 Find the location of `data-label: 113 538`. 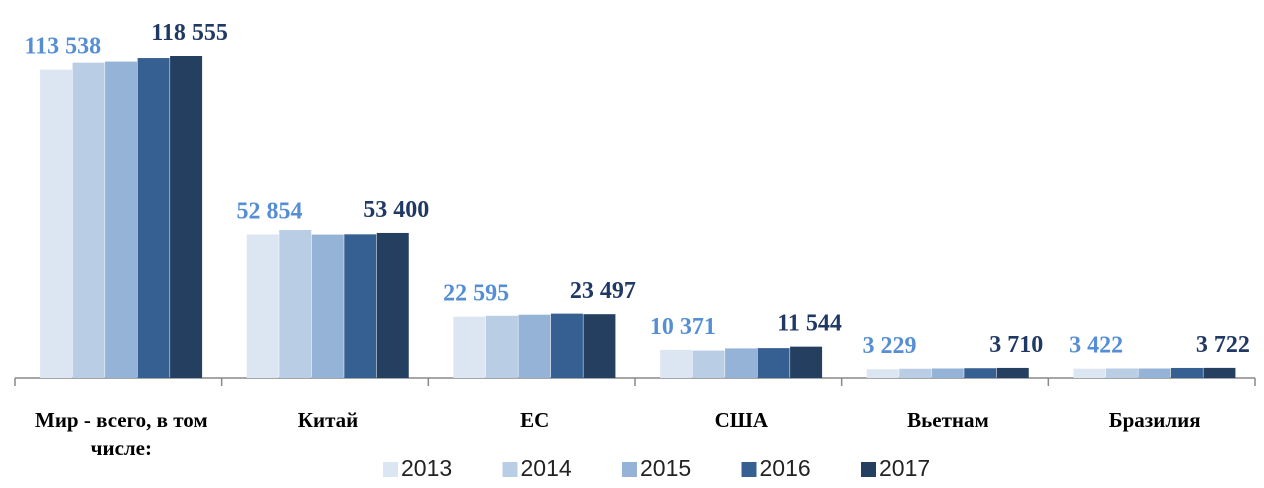

data-label: 113 538 is located at coordinates (62, 47).